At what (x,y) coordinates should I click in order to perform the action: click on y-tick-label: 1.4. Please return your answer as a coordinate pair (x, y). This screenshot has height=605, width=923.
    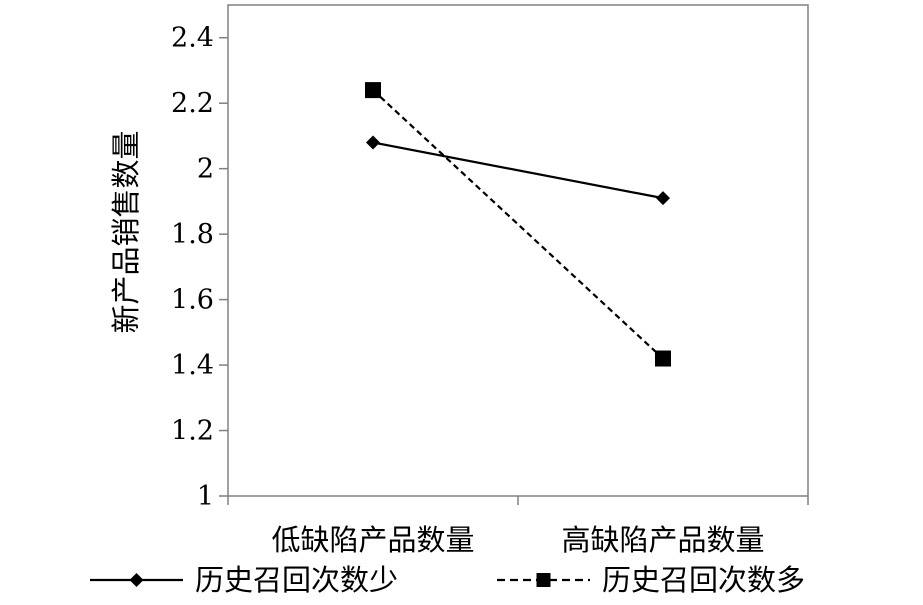
    Looking at the image, I should click on (192, 365).